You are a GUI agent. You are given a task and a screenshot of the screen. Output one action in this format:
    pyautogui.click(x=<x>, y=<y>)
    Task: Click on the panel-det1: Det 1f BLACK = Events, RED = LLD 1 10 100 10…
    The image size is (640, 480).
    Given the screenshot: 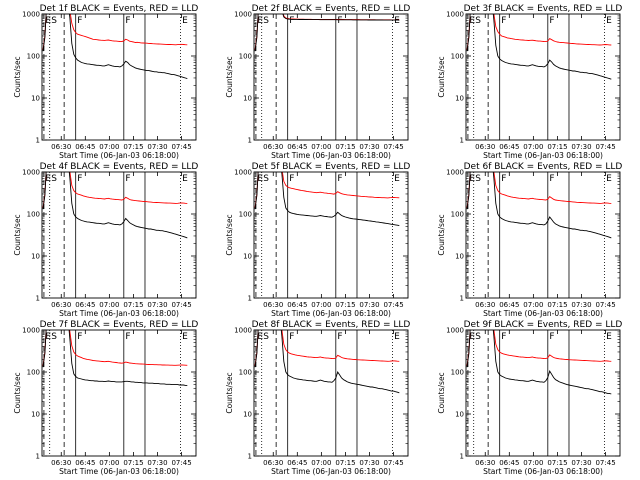 What is the action you would take?
    pyautogui.click(x=106, y=82)
    